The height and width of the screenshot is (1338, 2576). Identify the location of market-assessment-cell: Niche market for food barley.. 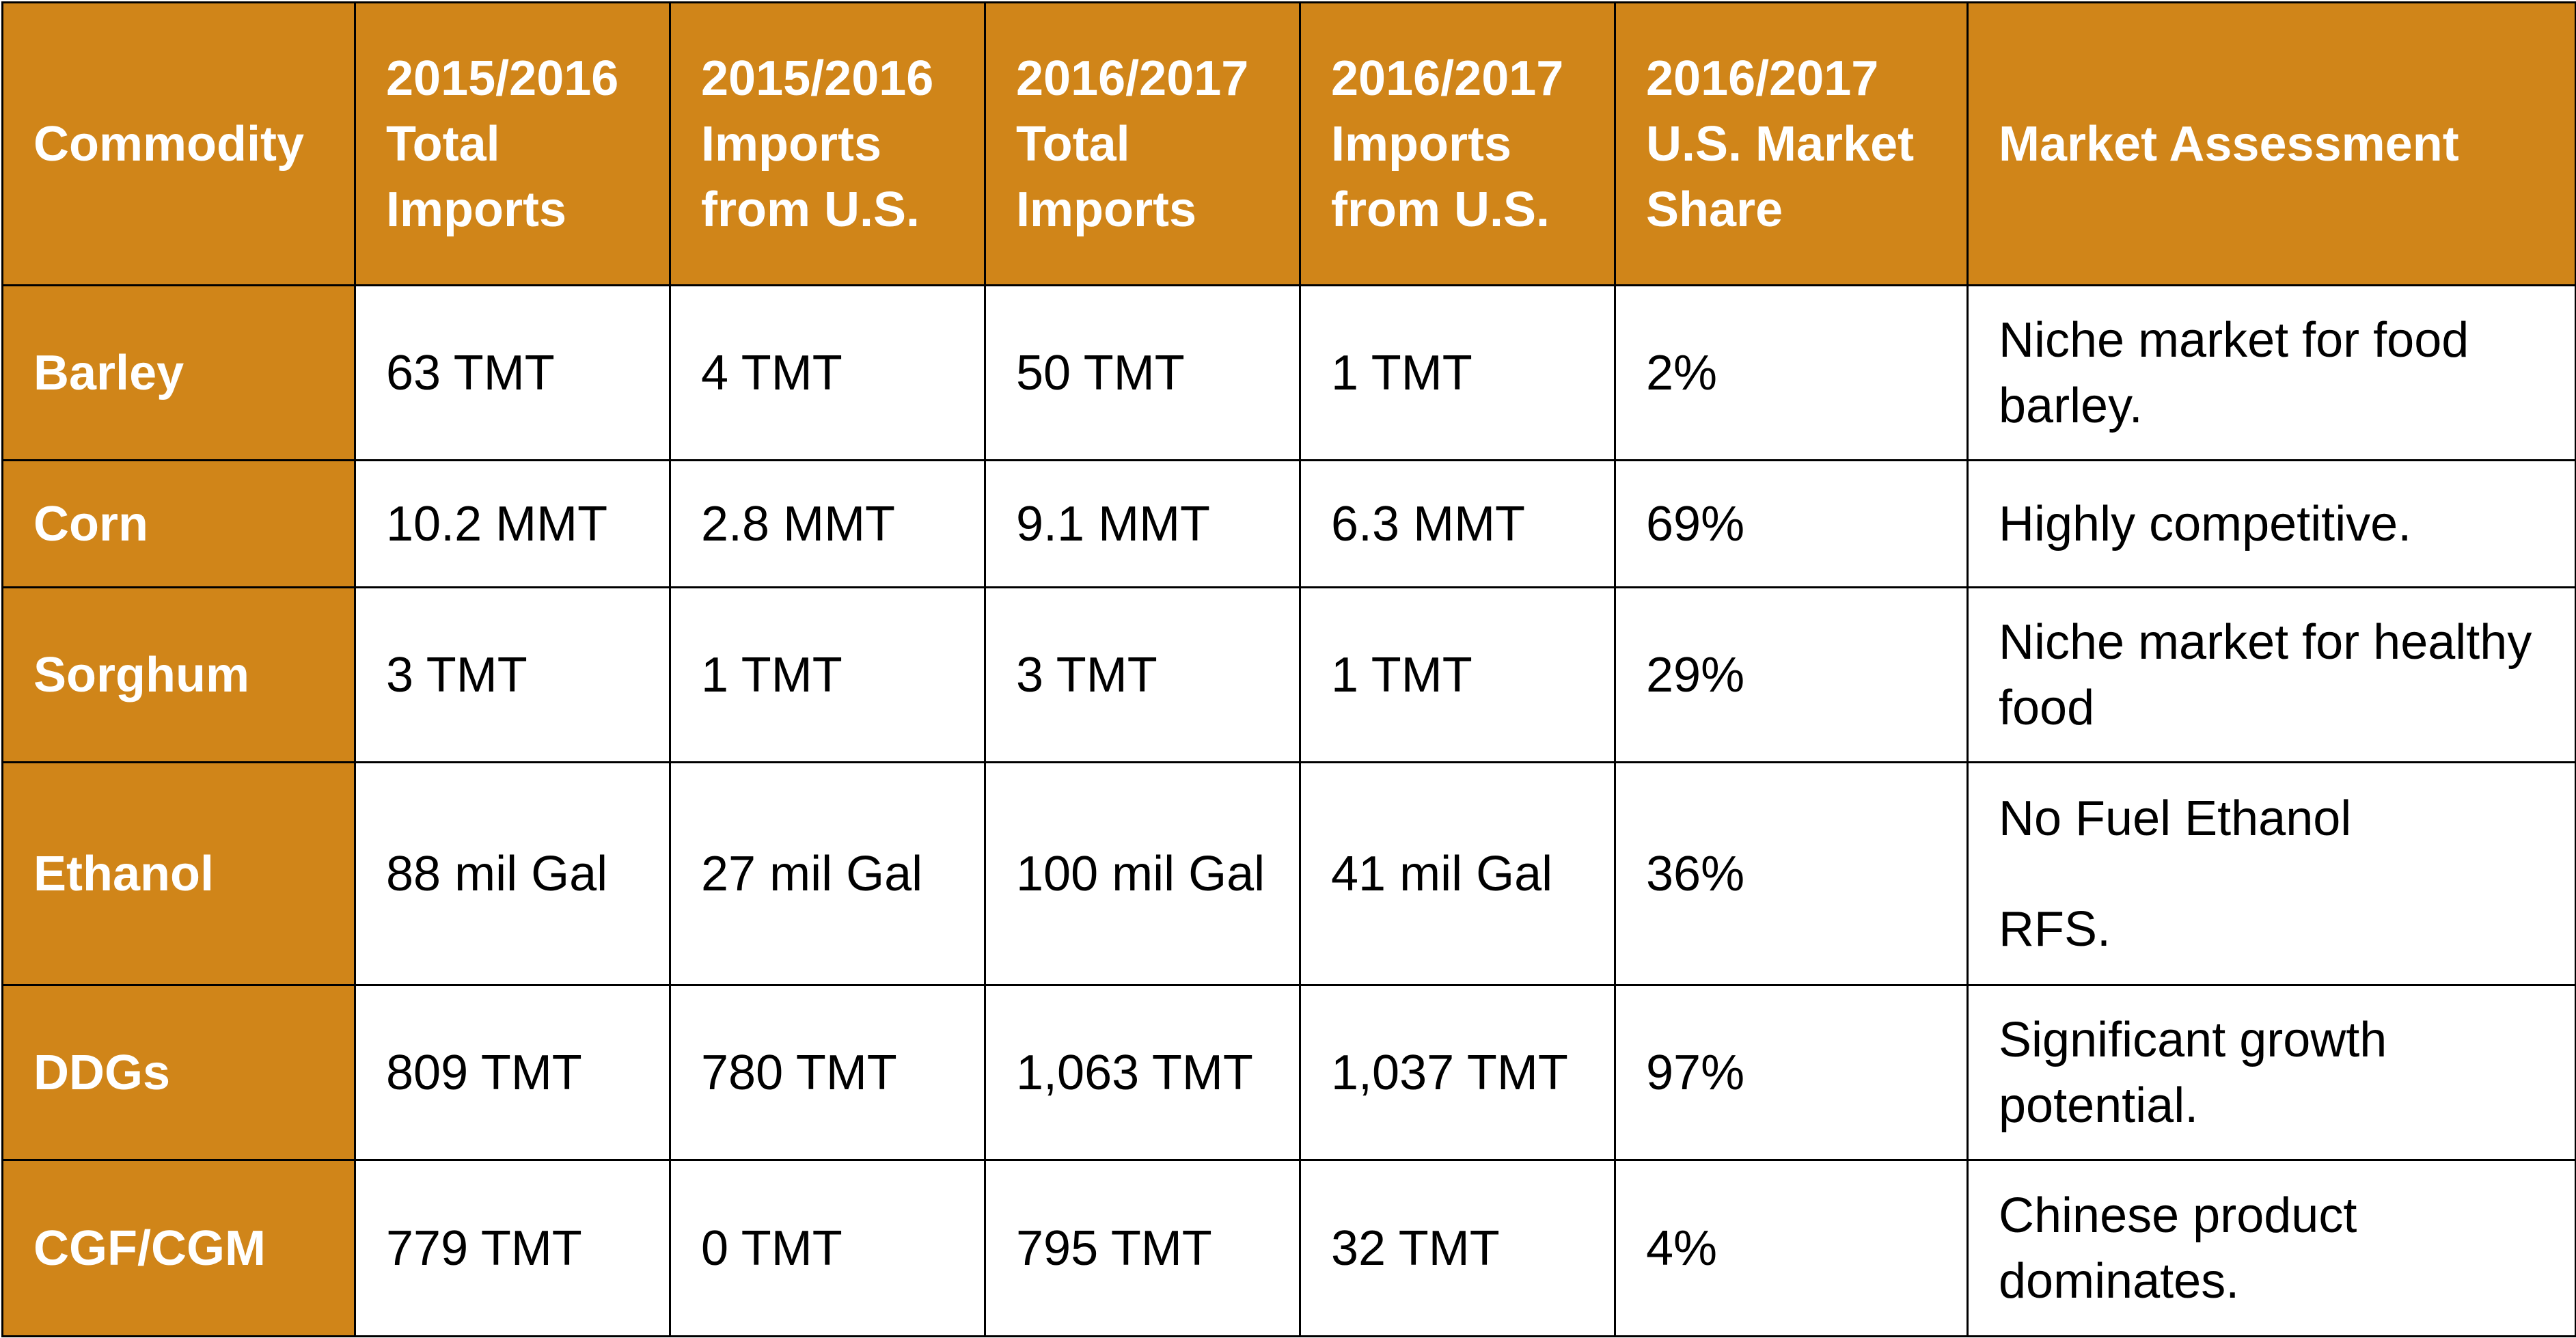
(2271, 373).